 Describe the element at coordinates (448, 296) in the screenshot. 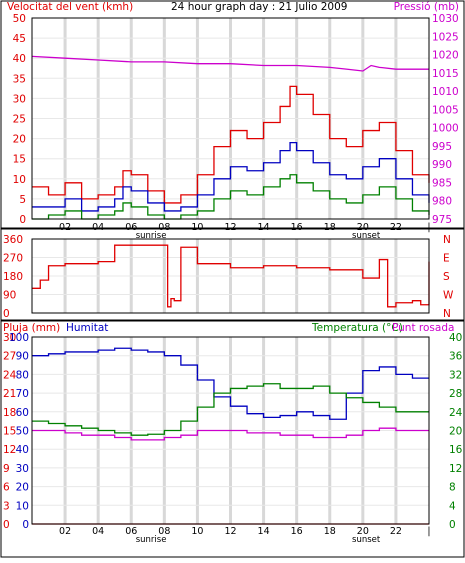

I see `compass-tick-label: W` at that location.